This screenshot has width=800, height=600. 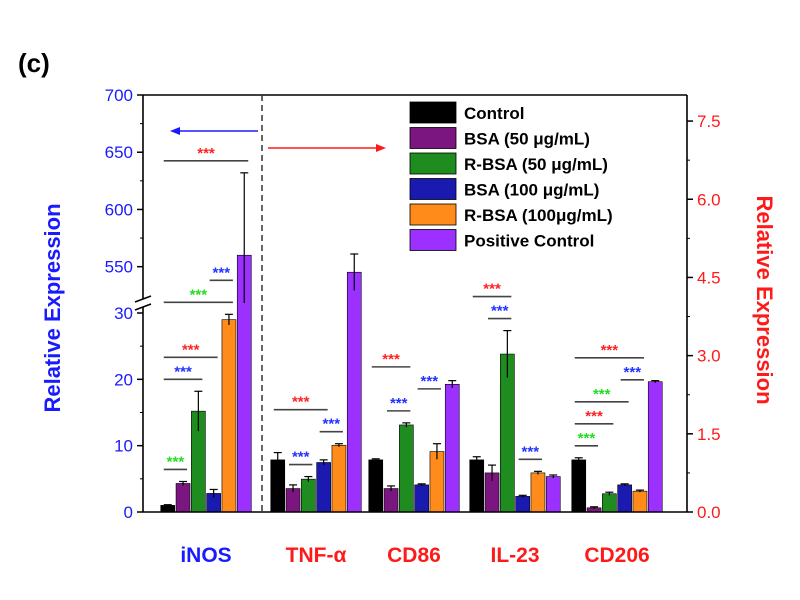 What do you see at coordinates (119, 267) in the screenshot?
I see `left-tick-label: 550` at bounding box center [119, 267].